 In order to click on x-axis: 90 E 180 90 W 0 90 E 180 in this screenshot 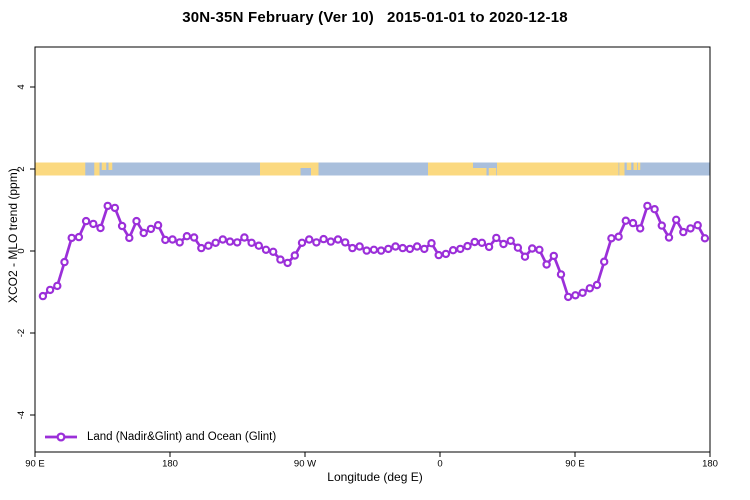, I will do `click(371, 461)`.